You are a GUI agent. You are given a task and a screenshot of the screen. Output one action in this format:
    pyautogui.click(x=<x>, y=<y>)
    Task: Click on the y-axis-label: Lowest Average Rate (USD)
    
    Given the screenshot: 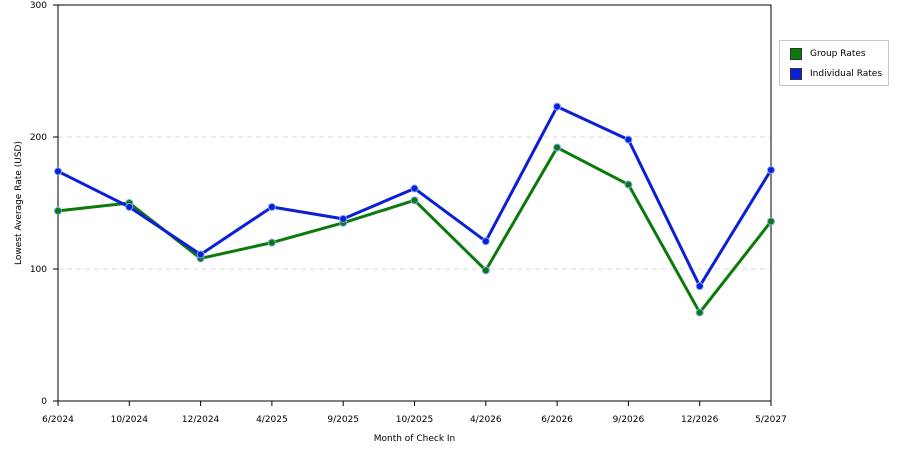 What is the action you would take?
    pyautogui.click(x=19, y=203)
    